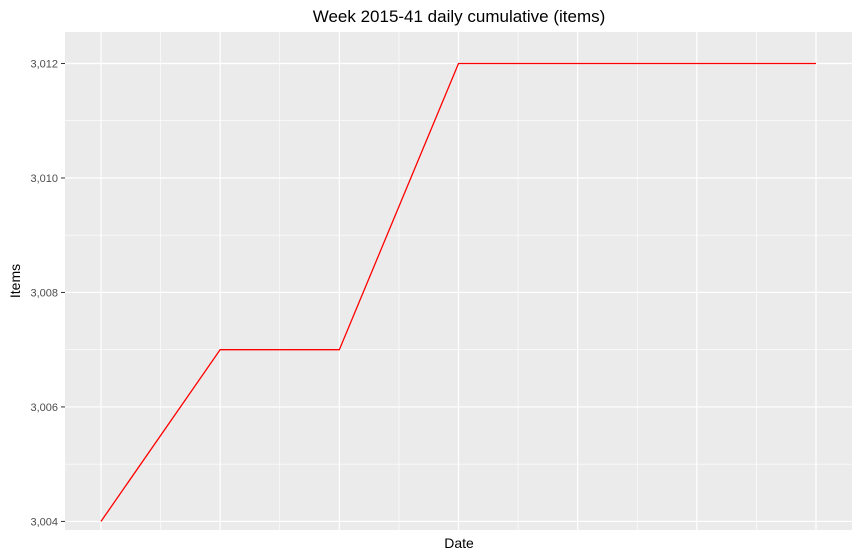 The image size is (860, 557). What do you see at coordinates (15, 281) in the screenshot?
I see `y-axis-title: Items` at bounding box center [15, 281].